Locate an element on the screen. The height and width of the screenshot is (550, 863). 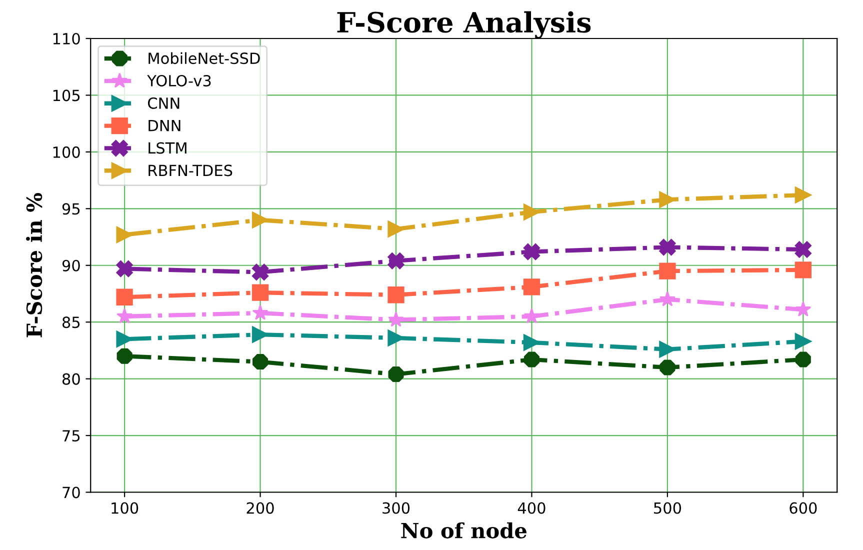
y-tick-label: 110 is located at coordinates (66, 38).